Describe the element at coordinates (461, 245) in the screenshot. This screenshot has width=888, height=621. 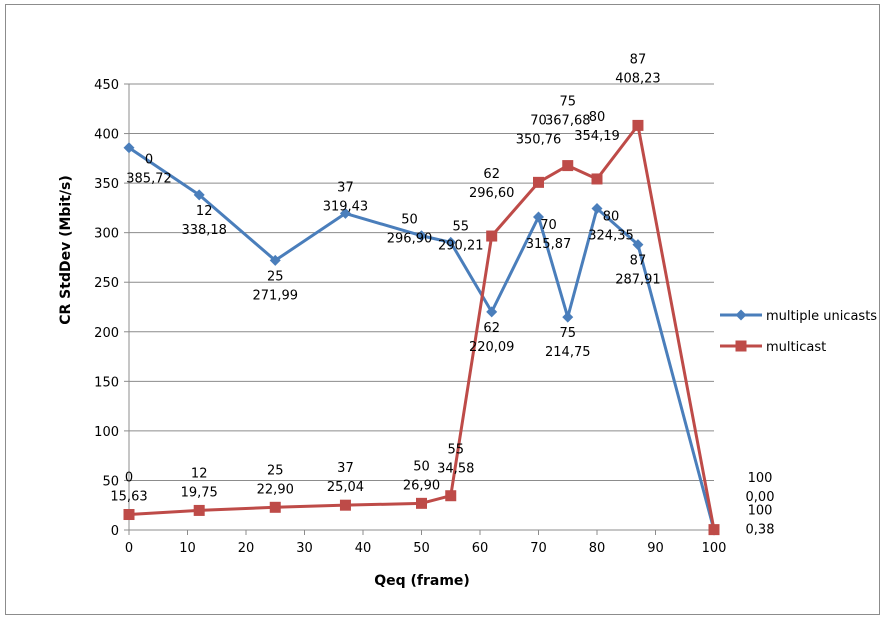
I see `data-label-y: 290,21` at that location.